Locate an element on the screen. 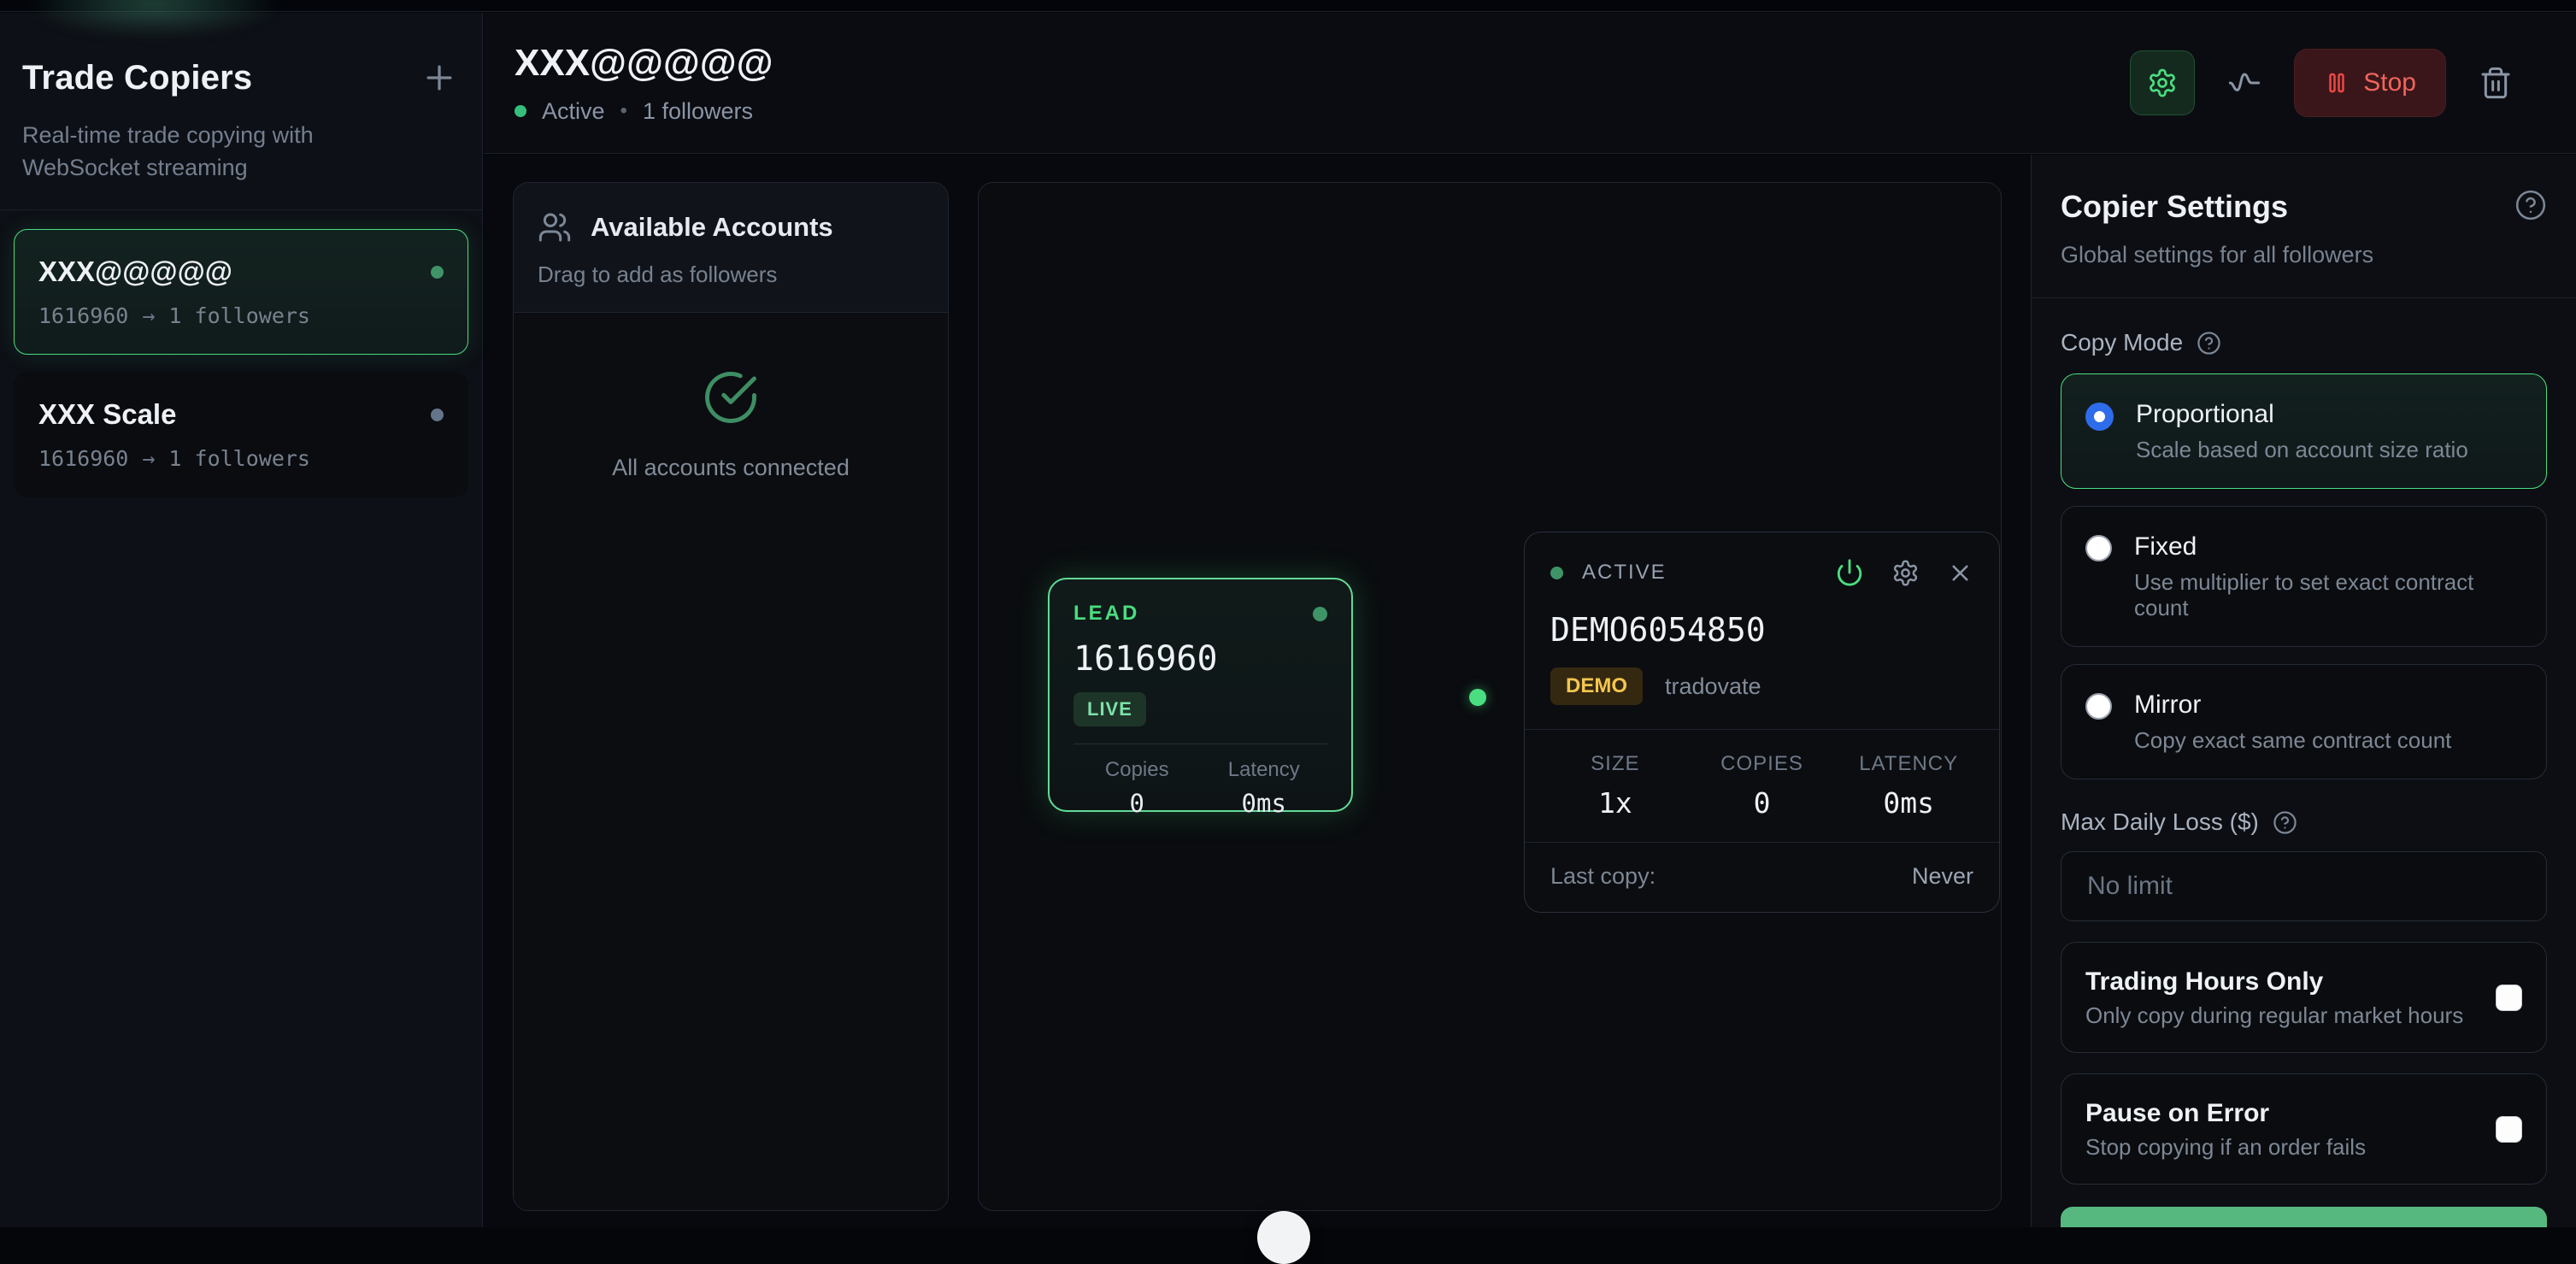 This screenshot has width=2576, height=1264. lead-account-node: LEAD 1616960 LIVE Copies 0 Latency 0ms is located at coordinates (1200, 695).